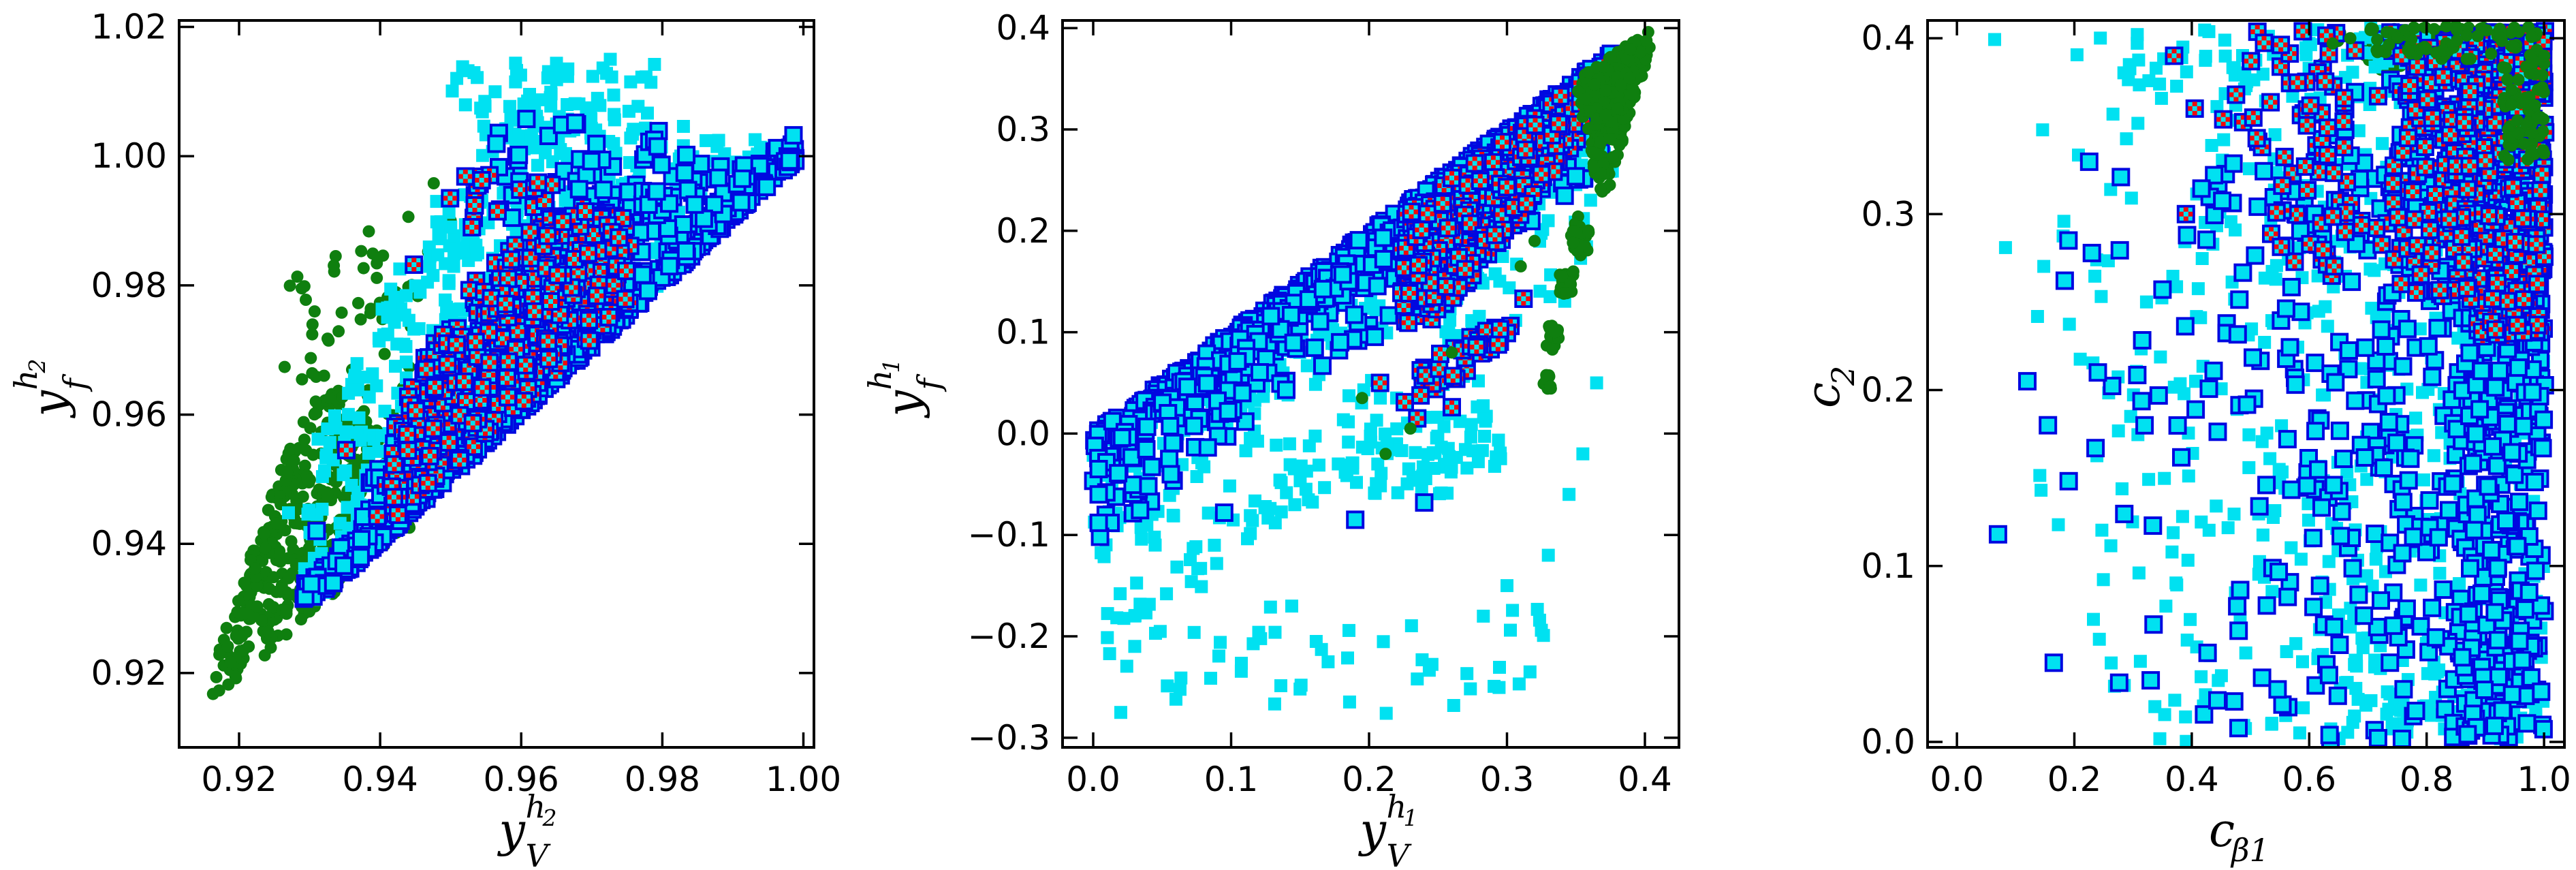  What do you see at coordinates (488, 347) in the screenshot?
I see `series-red-cross-squares` at bounding box center [488, 347].